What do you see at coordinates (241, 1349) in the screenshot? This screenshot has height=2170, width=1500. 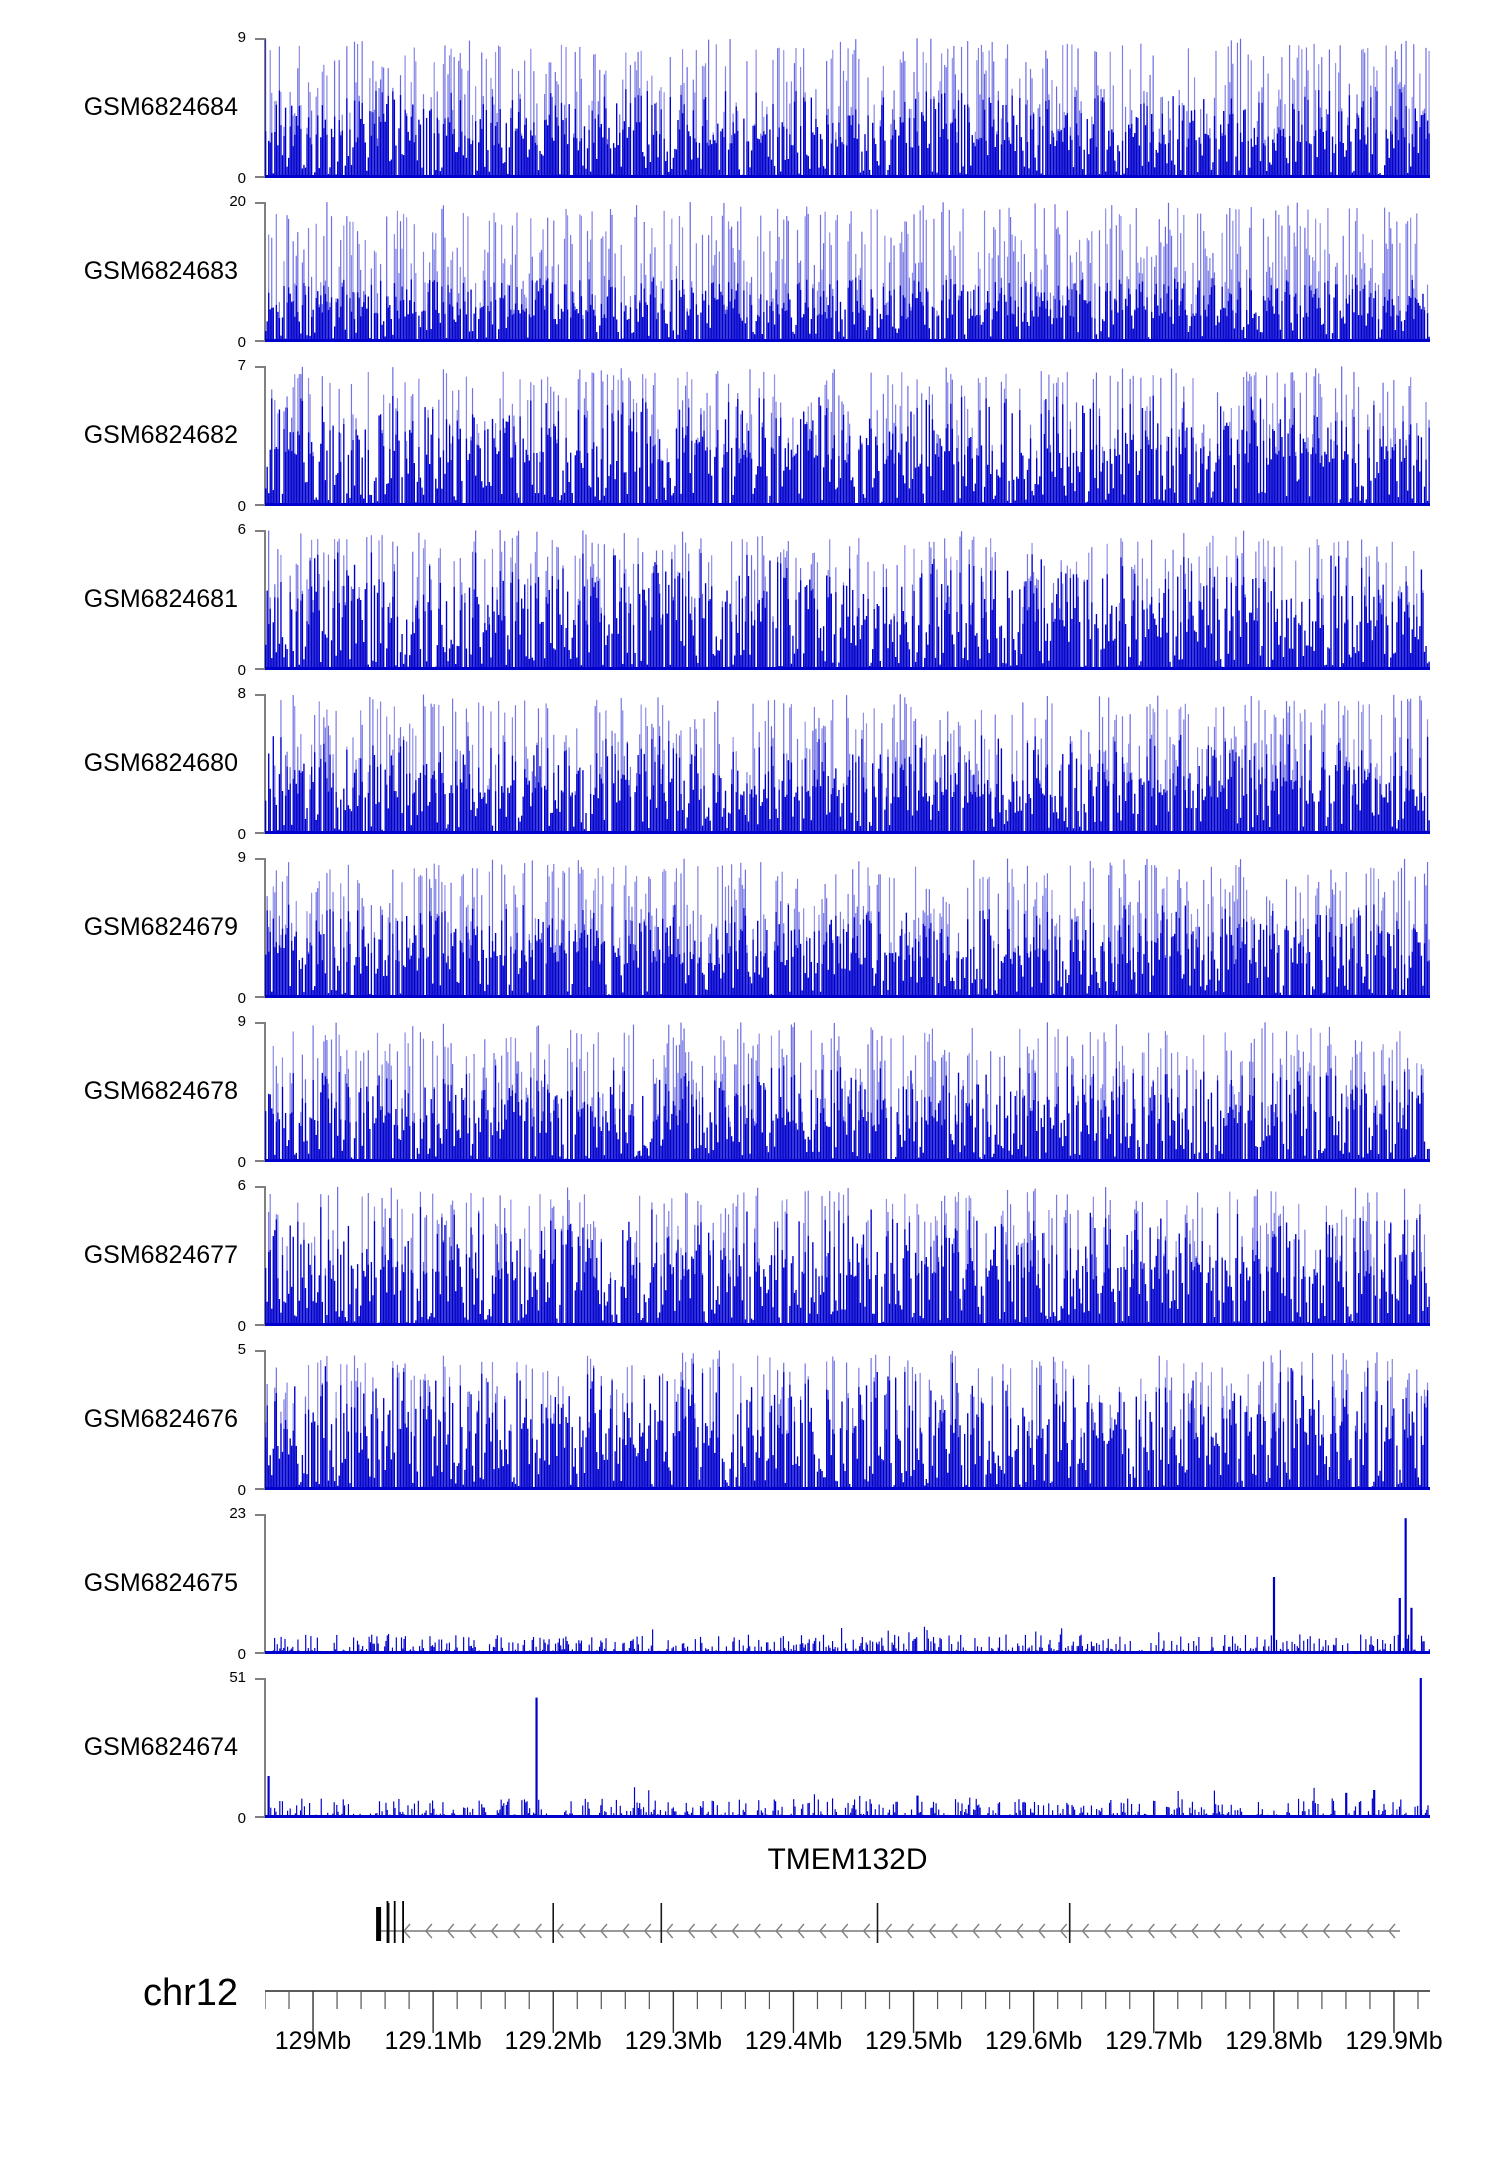 I see `y-axis-max-label: 5` at bounding box center [241, 1349].